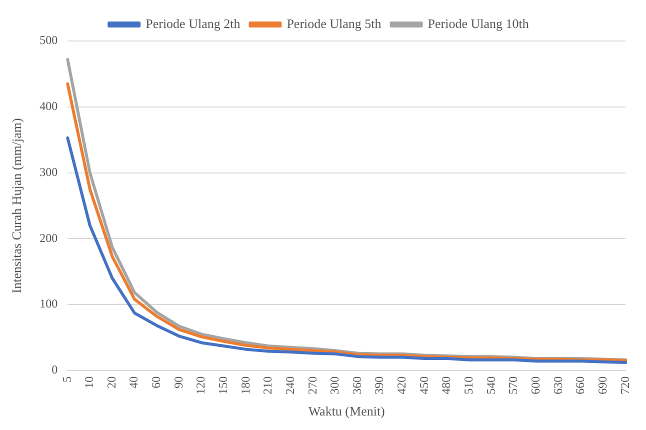 The image size is (646, 430). Describe the element at coordinates (312, 385) in the screenshot. I see `x-tick-label: 270` at that location.